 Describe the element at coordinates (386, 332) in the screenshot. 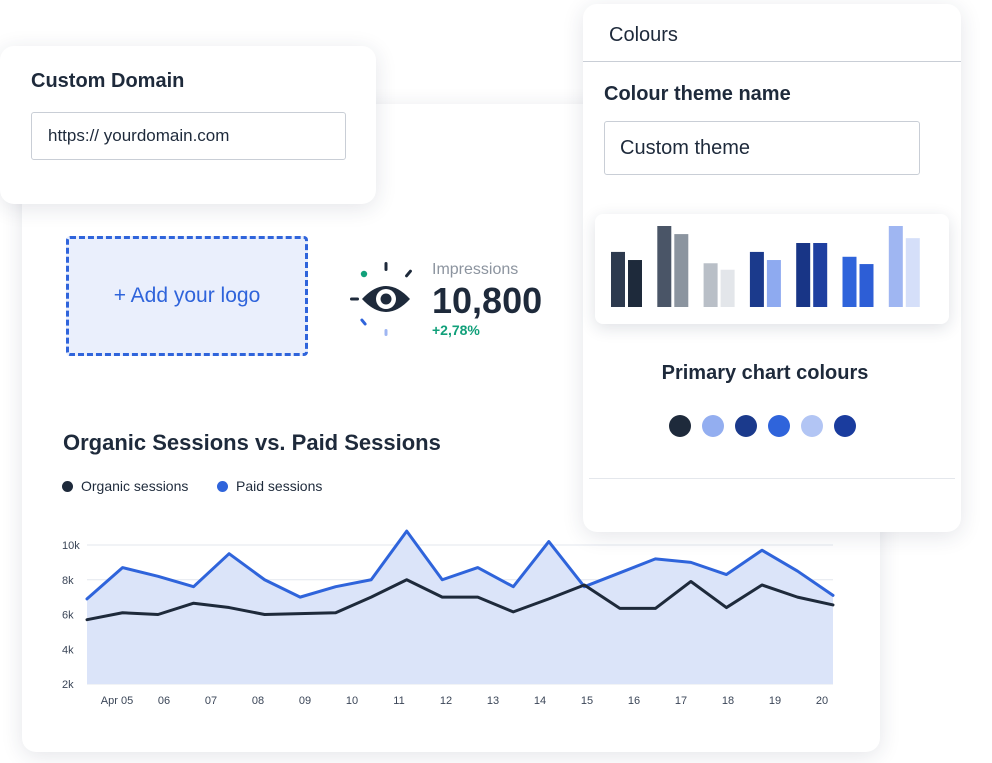

I see `eye-ray-bottom` at that location.